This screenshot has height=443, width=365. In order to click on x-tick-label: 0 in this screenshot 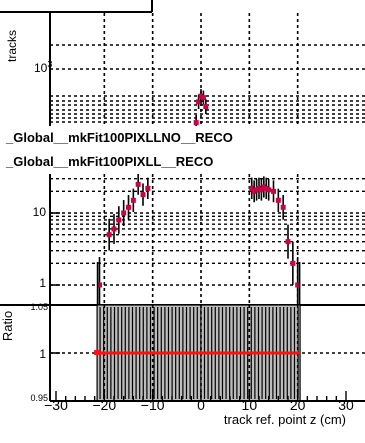, I will do `click(201, 405)`.